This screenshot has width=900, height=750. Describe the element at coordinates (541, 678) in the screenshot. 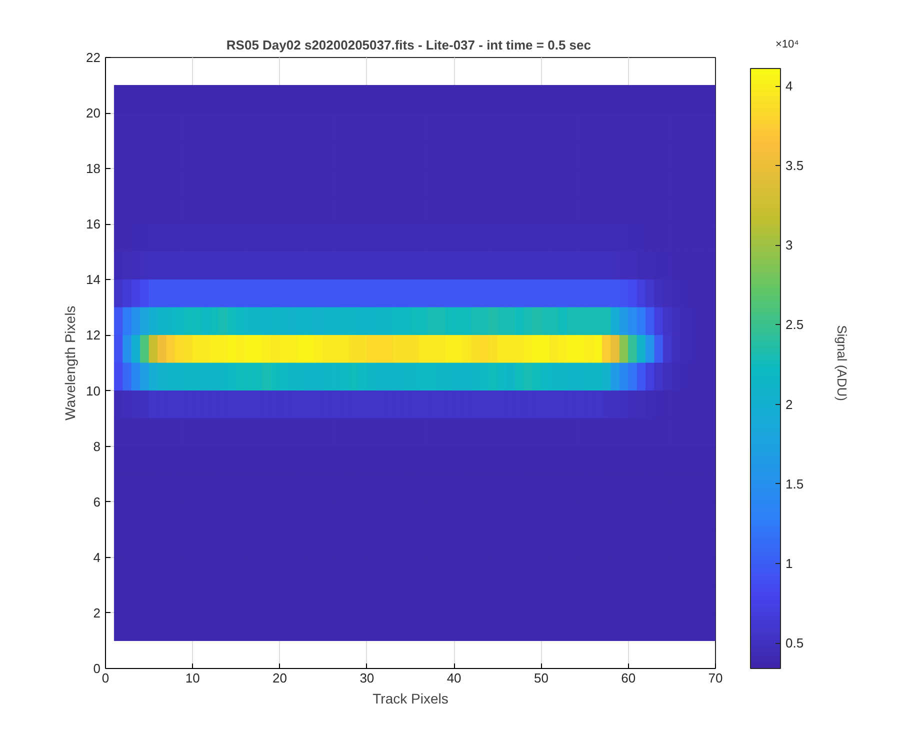

I see `x-tick-label: 50` at that location.